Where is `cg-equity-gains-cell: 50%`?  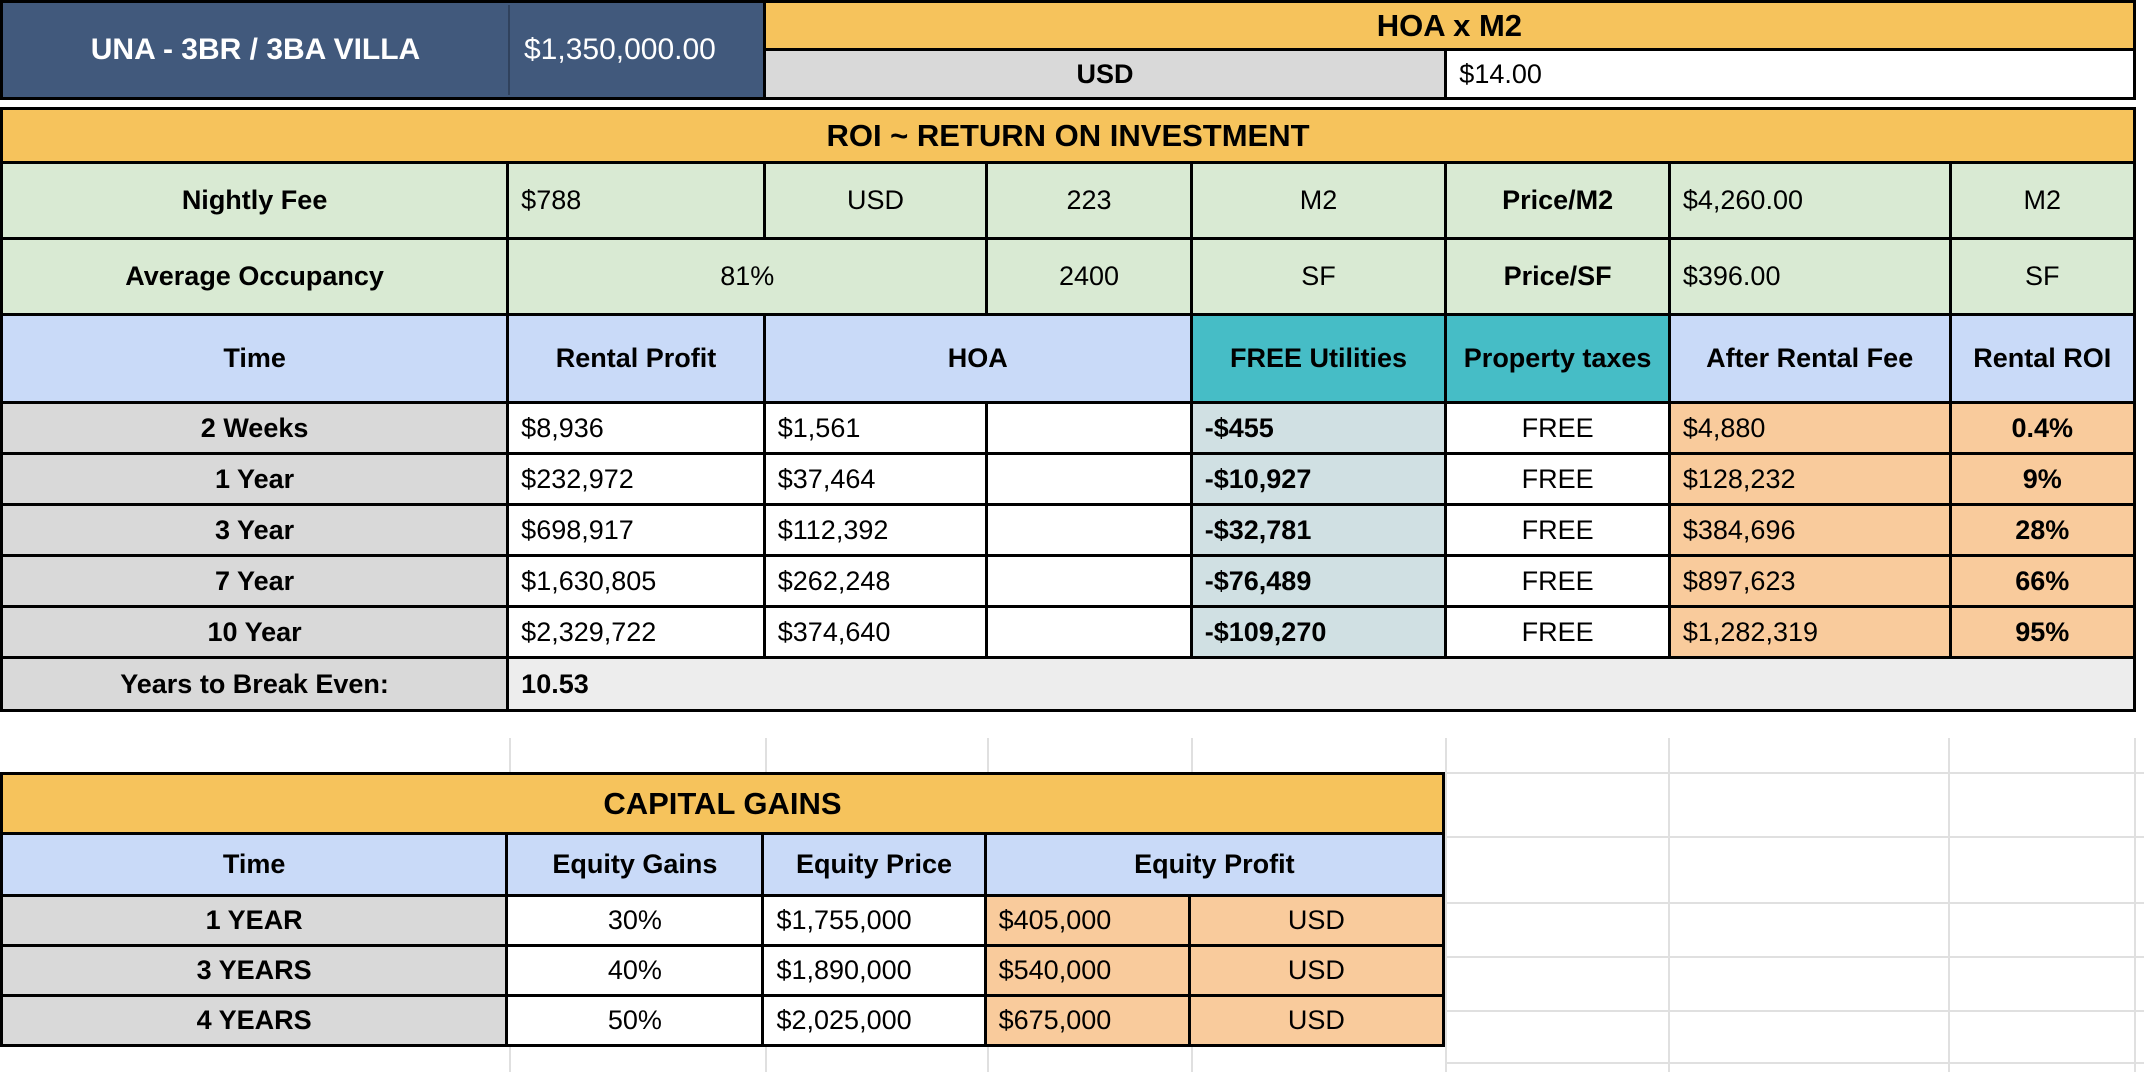 cg-equity-gains-cell: 50% is located at coordinates (635, 1020).